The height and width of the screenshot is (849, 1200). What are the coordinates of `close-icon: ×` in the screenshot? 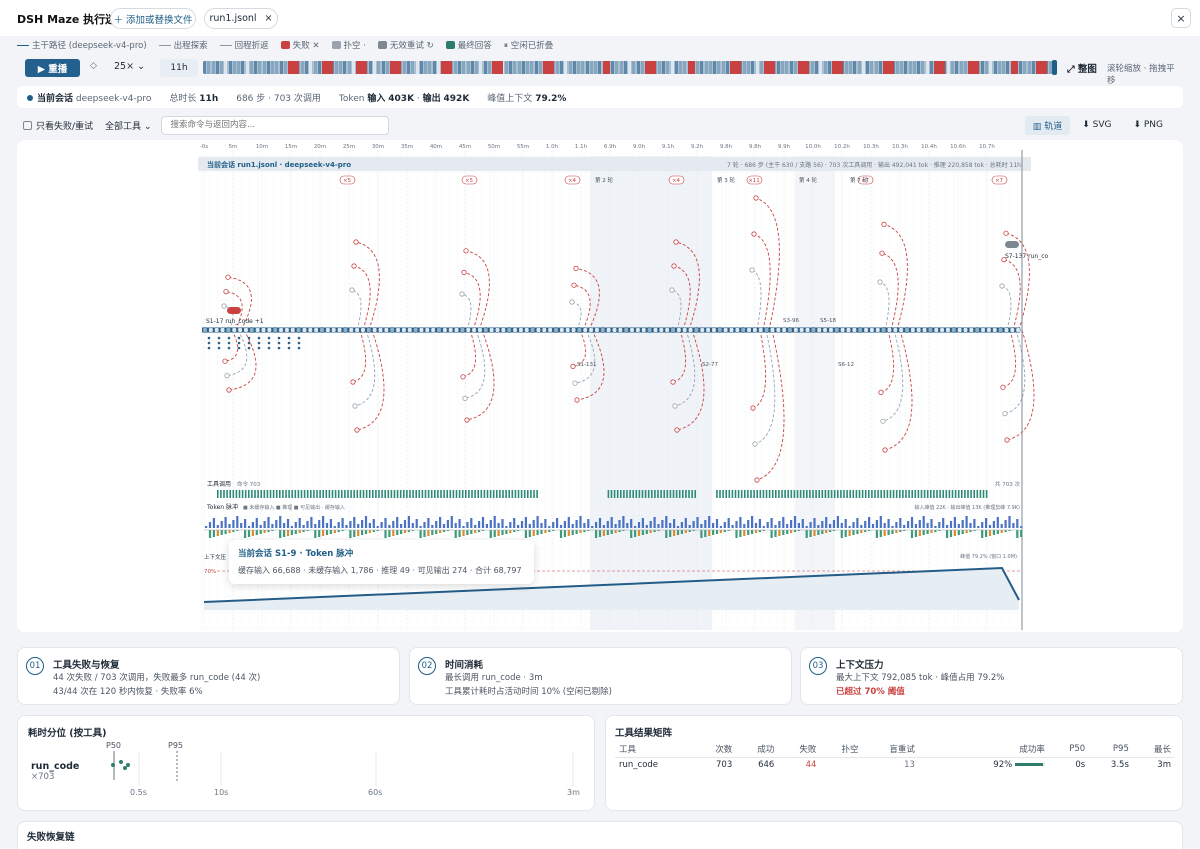 It's located at (1181, 18).